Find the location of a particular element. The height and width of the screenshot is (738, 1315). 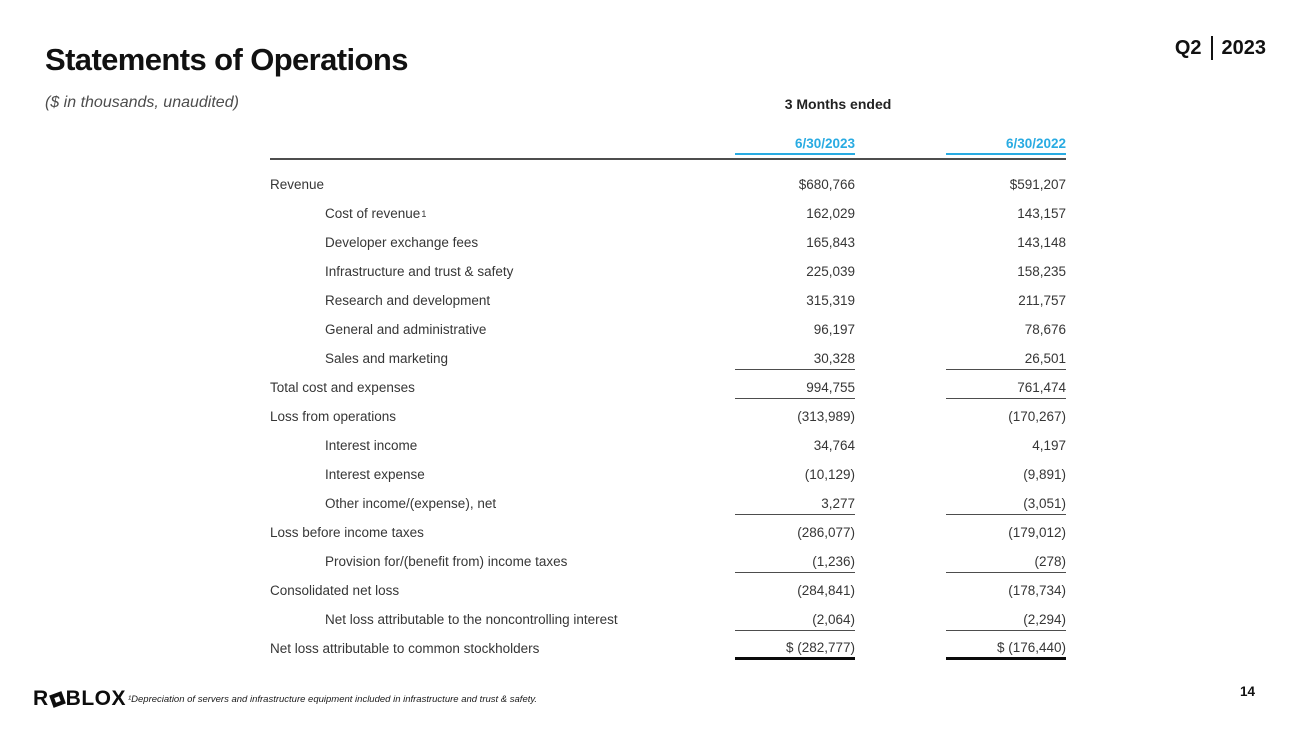

value-2022: (278) is located at coordinates (1006, 561).